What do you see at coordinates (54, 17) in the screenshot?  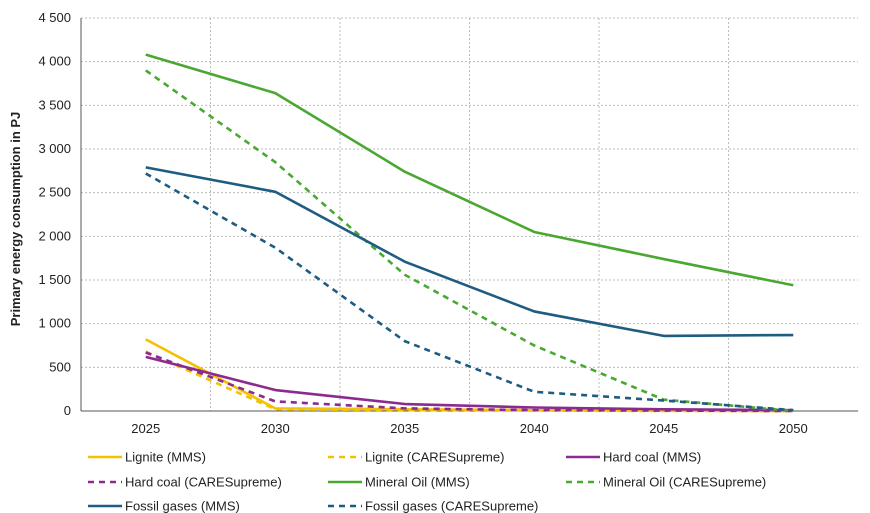 I see `y-tick-label: 4 500` at bounding box center [54, 17].